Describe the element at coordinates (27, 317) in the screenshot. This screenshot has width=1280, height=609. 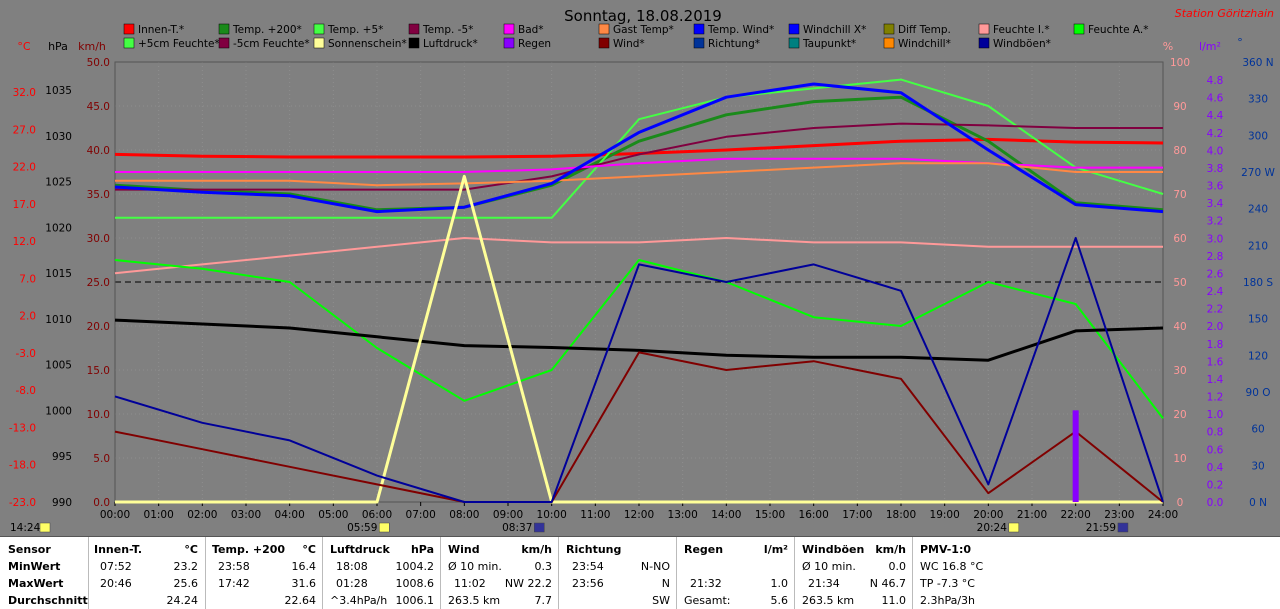
I see `temp-tick-label: 2.0` at that location.